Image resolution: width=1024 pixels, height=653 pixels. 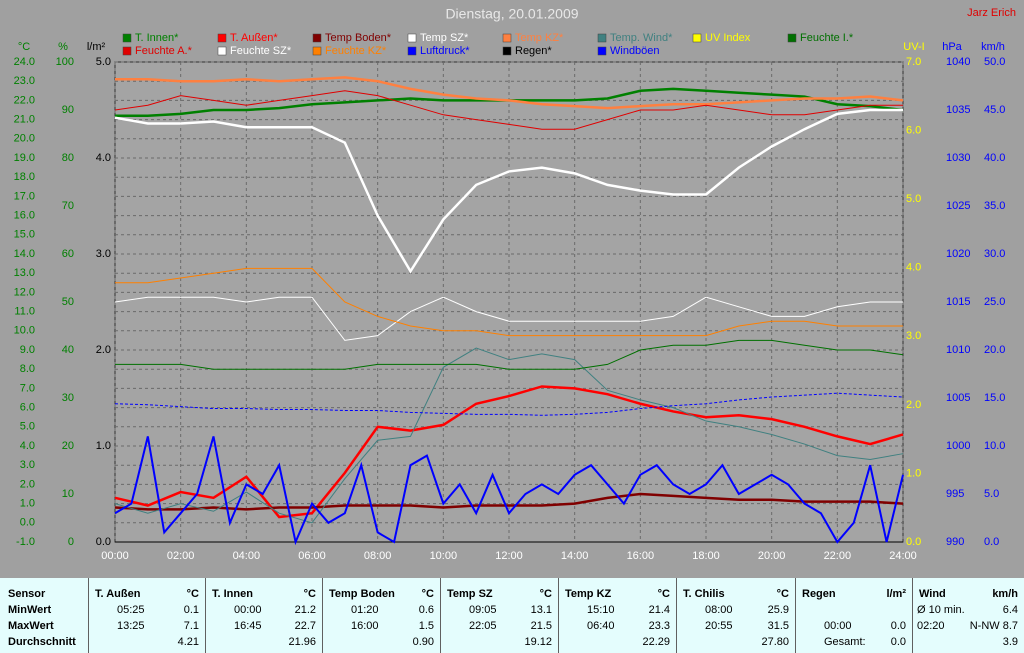 I want to click on stats-column: Regen l/m² 00:00 0.0 Gesamt: 0.0, so click(x=853, y=615).